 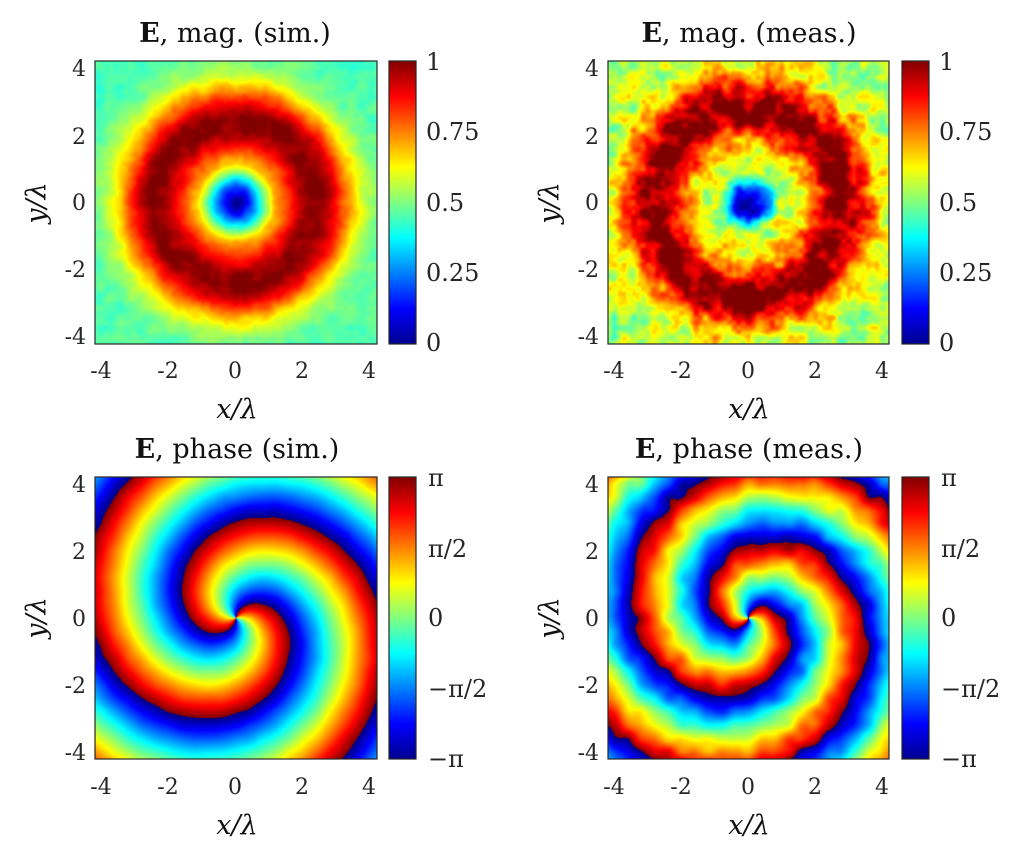 What do you see at coordinates (748, 33) in the screenshot?
I see `panel-title: E, mag. (meas.)` at bounding box center [748, 33].